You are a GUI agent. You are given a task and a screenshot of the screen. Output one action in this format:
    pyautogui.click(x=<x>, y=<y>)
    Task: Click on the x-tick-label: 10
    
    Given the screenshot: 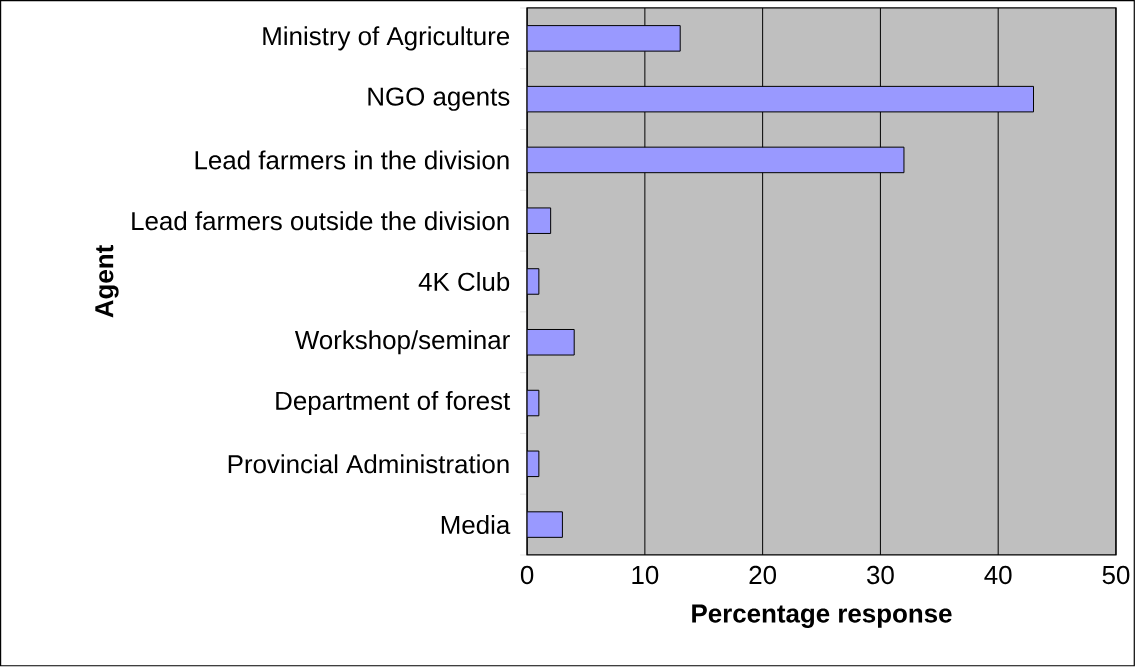 What is the action you would take?
    pyautogui.click(x=645, y=575)
    